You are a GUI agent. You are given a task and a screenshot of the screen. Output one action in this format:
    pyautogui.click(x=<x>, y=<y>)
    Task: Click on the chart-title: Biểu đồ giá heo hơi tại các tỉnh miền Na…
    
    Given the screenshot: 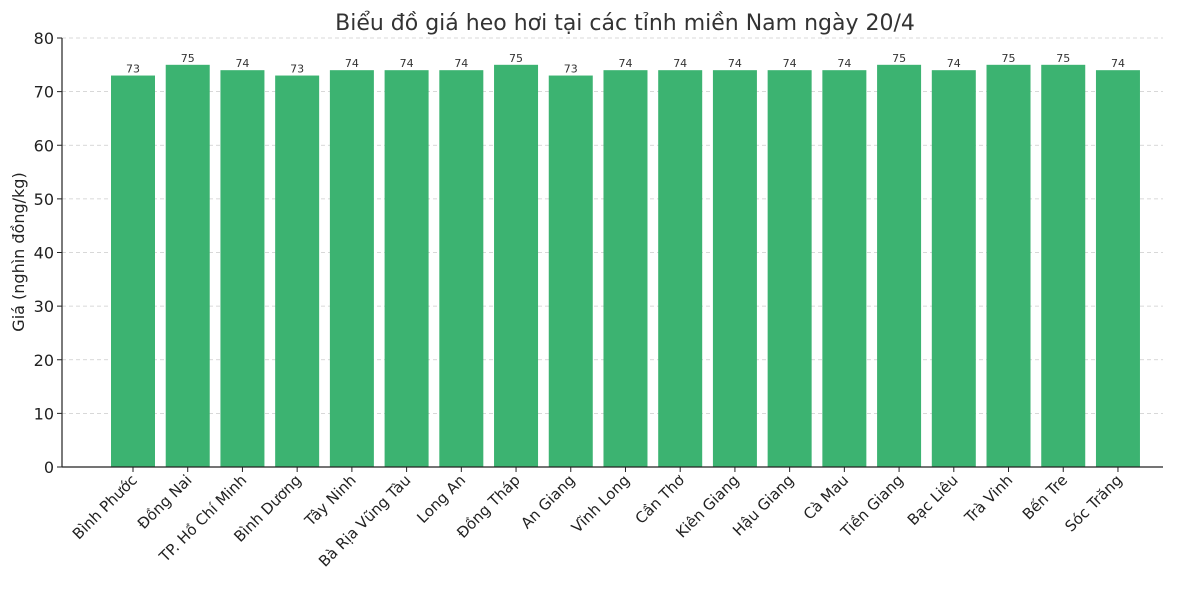 What is the action you would take?
    pyautogui.click(x=625, y=23)
    